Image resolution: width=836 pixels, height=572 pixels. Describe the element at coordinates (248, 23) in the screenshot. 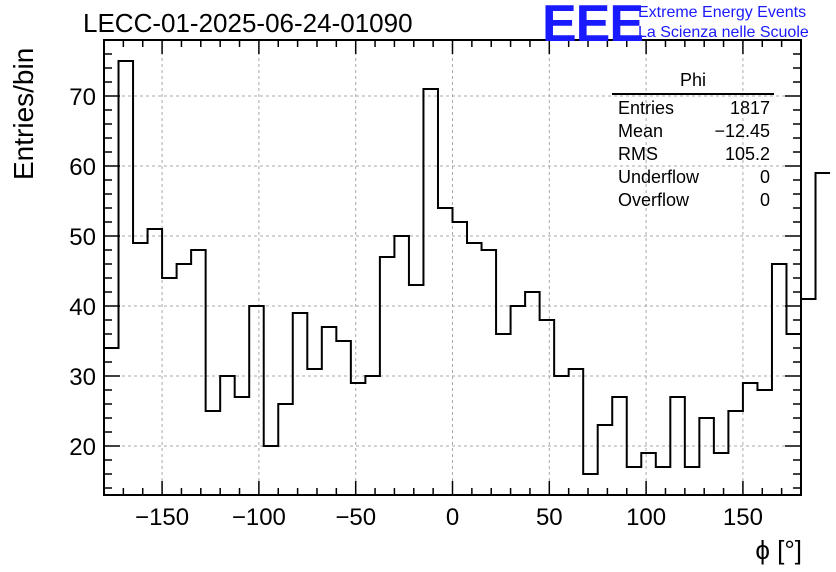

I see `chart-title: LECC-01-2025-06-24-01090` at that location.